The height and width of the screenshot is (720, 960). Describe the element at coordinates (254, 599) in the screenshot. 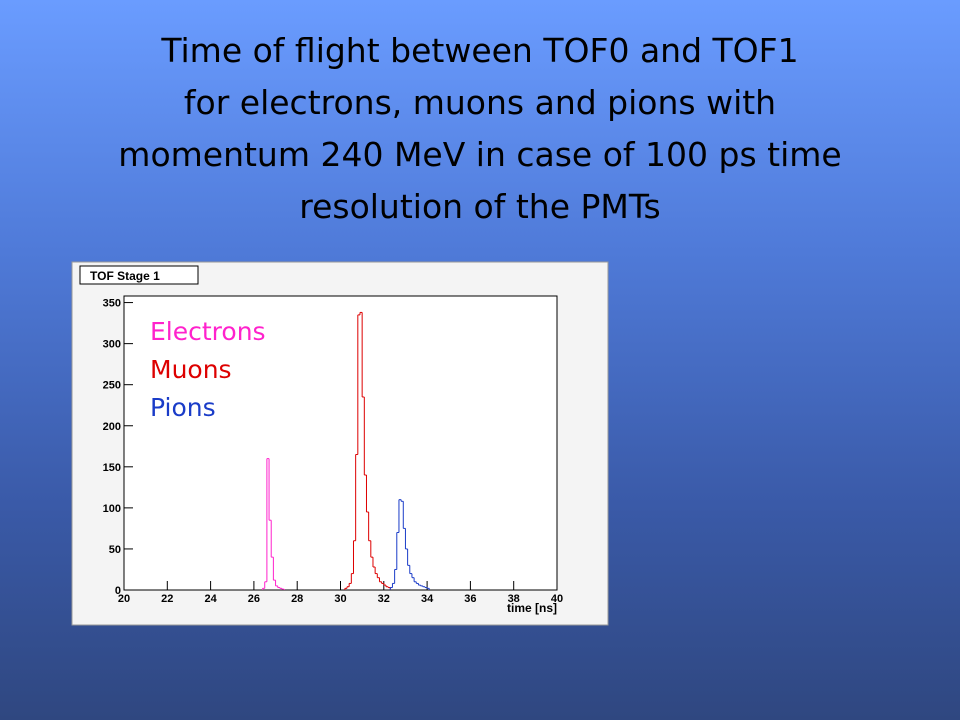

I see `x-tick-label: 26` at that location.